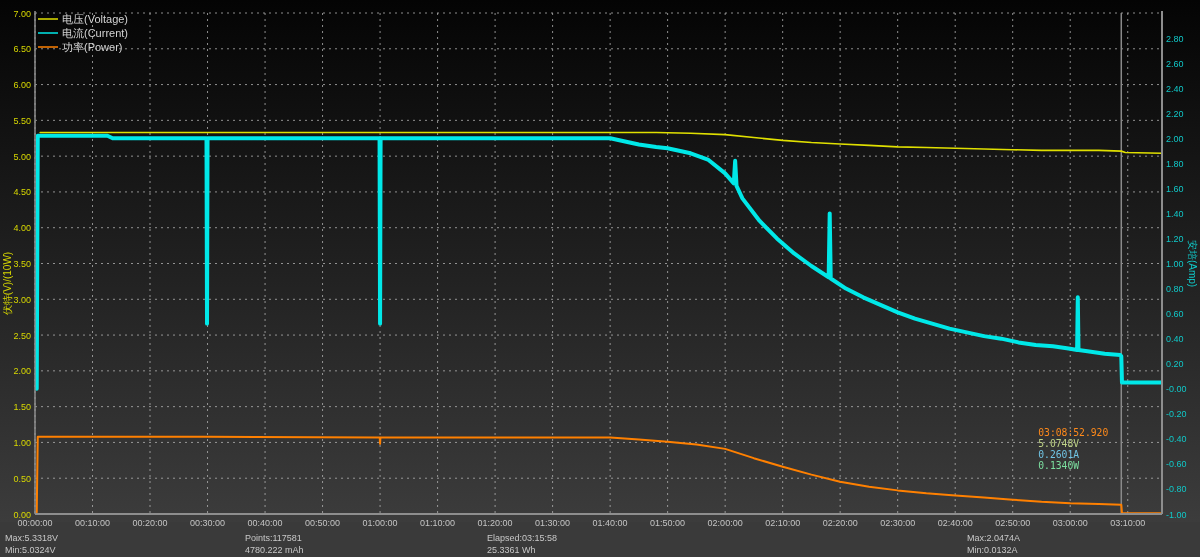 Image resolution: width=1200 pixels, height=557 pixels. What do you see at coordinates (22, 85) in the screenshot?
I see `y-tick-label: 6.00` at bounding box center [22, 85].